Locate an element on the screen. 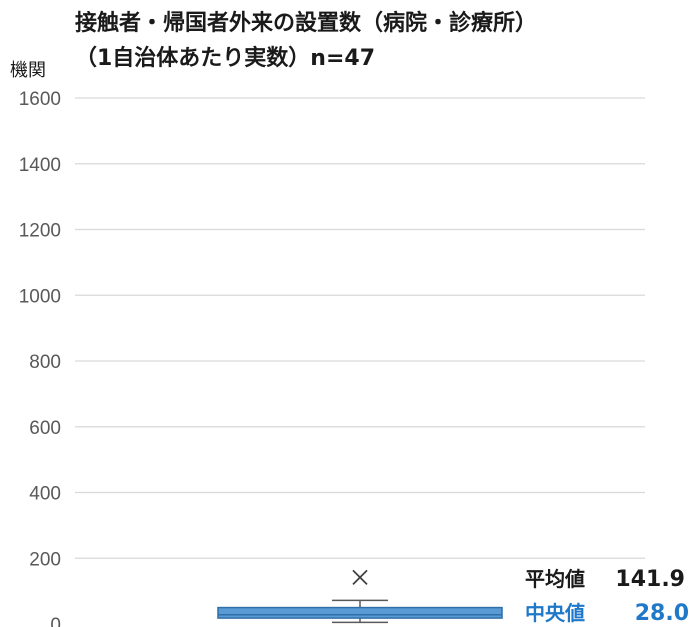  chart-title-line-2: （1自治体あたり実数）n=47 is located at coordinates (225, 58).